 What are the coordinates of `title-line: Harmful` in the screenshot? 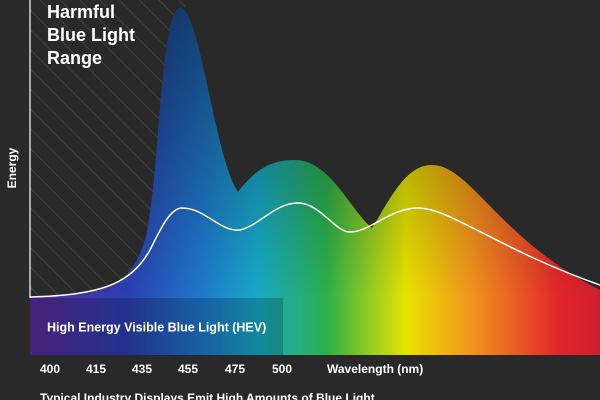 It's located at (81, 12).